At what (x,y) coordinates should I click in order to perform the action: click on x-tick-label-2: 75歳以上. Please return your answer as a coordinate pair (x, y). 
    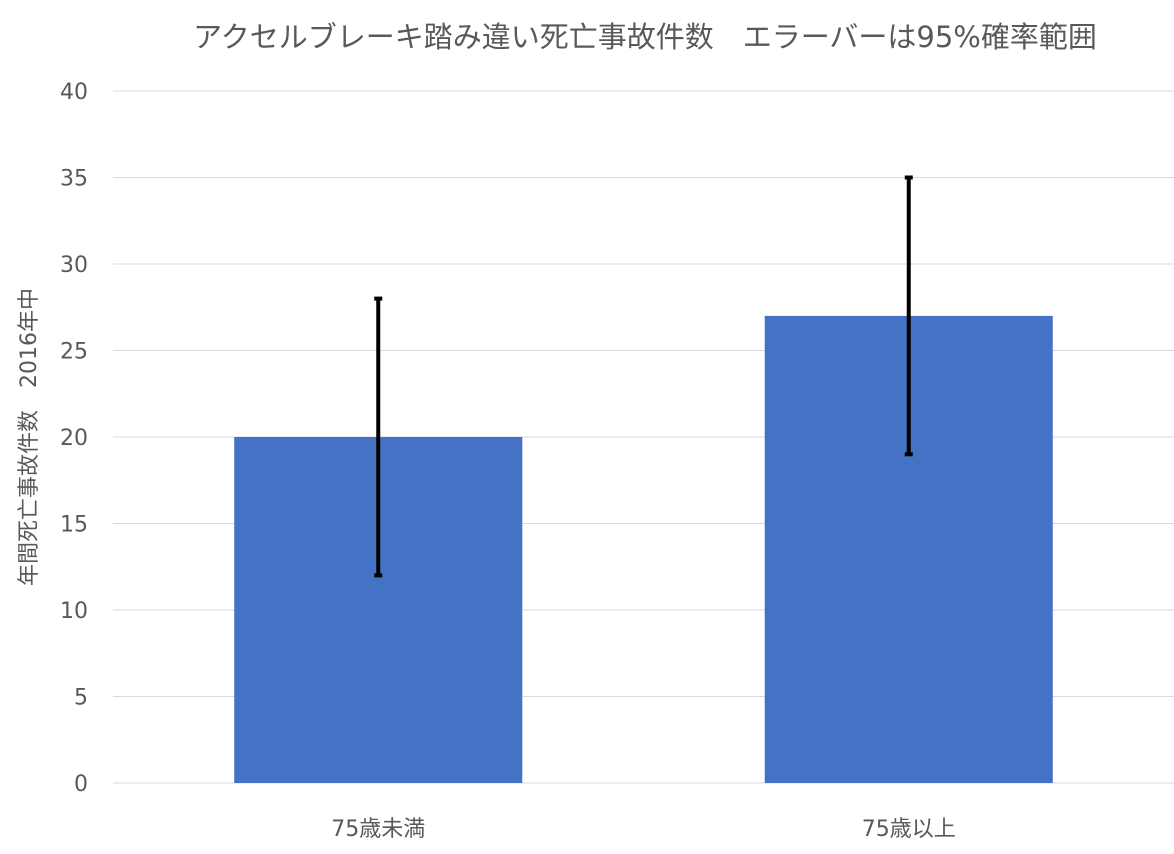
    Looking at the image, I should click on (909, 829).